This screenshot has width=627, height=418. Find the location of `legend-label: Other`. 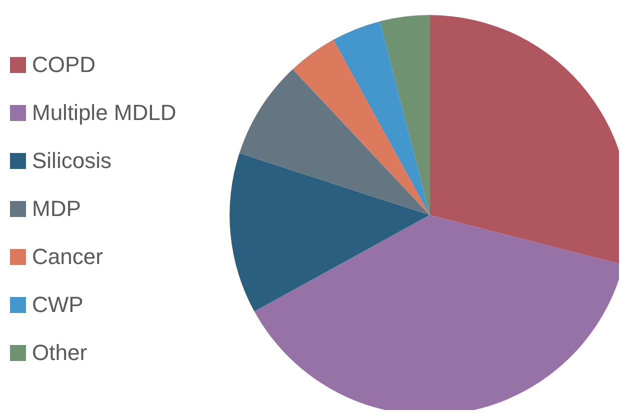

legend-label: Other is located at coordinates (60, 353).